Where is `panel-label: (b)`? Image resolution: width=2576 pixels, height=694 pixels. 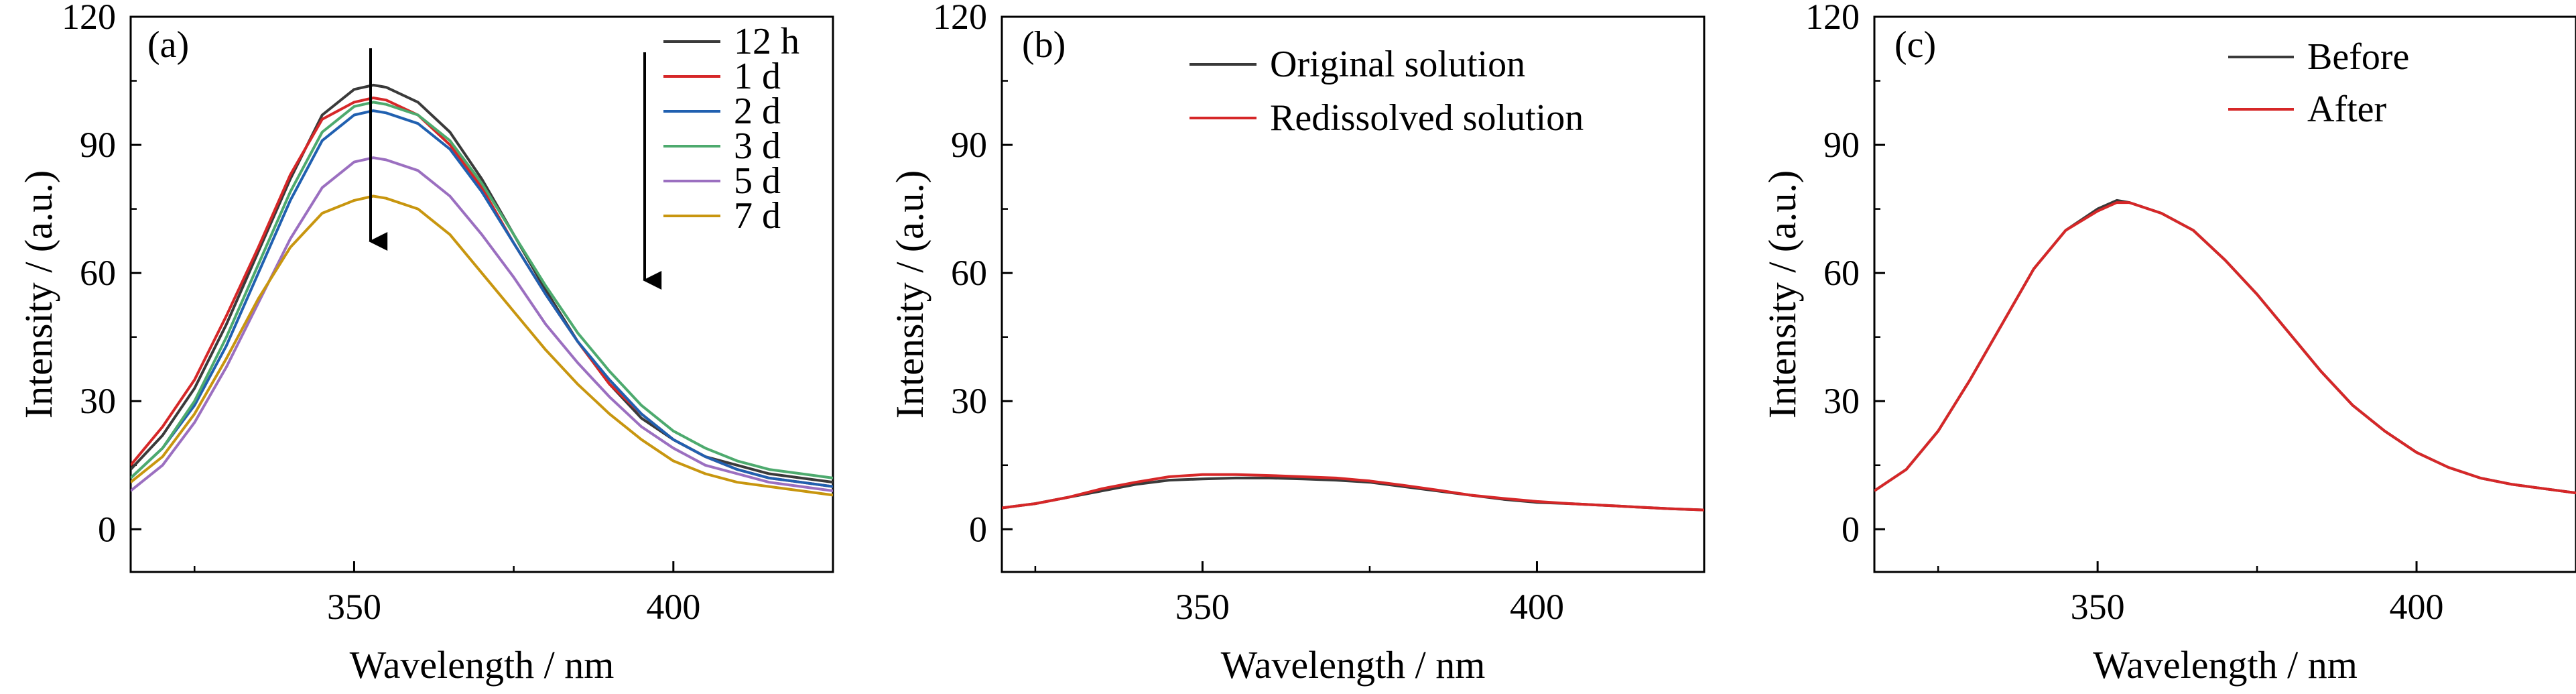
panel-label: (b) is located at coordinates (1044, 45).